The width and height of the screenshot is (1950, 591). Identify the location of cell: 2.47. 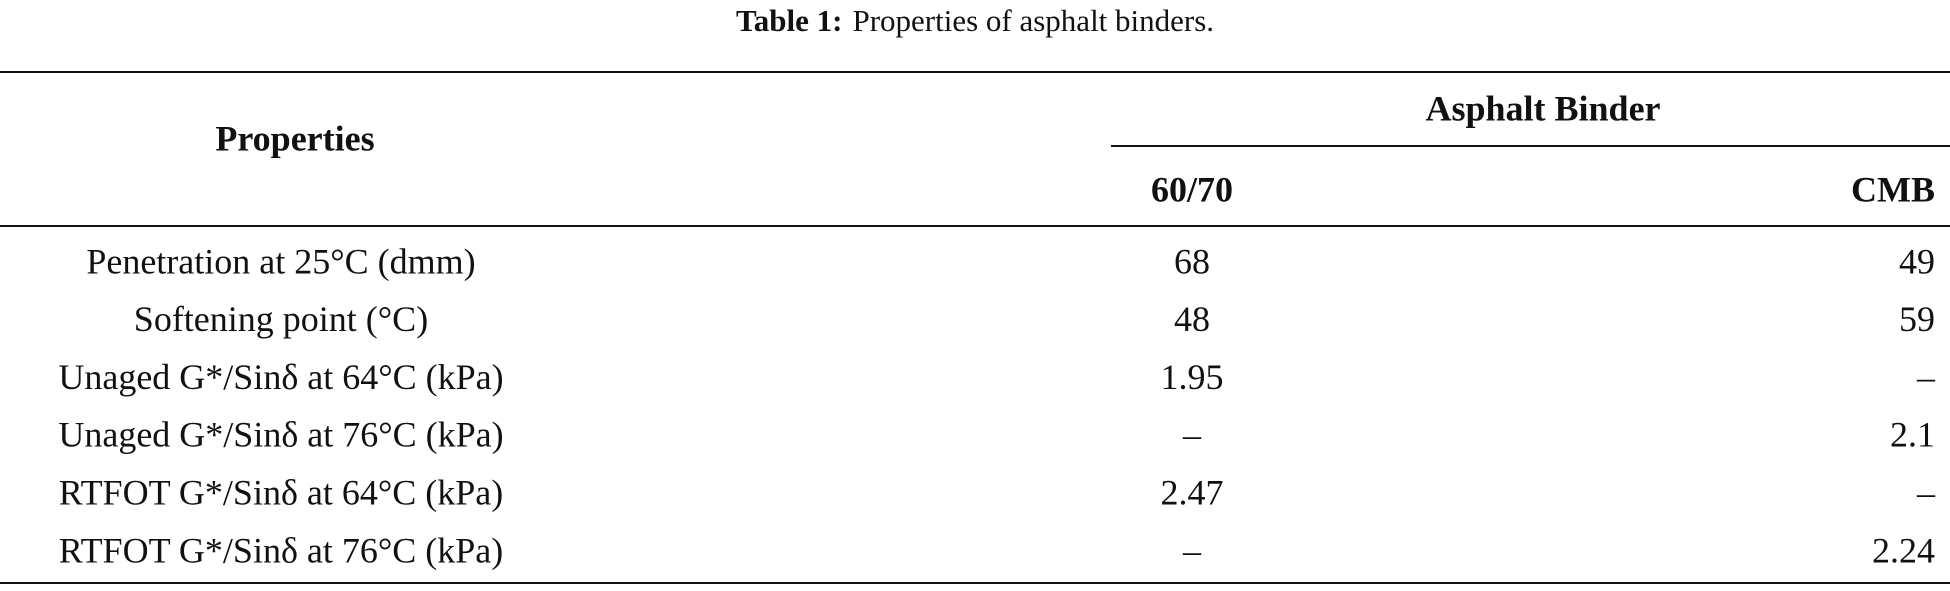
(1192, 492).